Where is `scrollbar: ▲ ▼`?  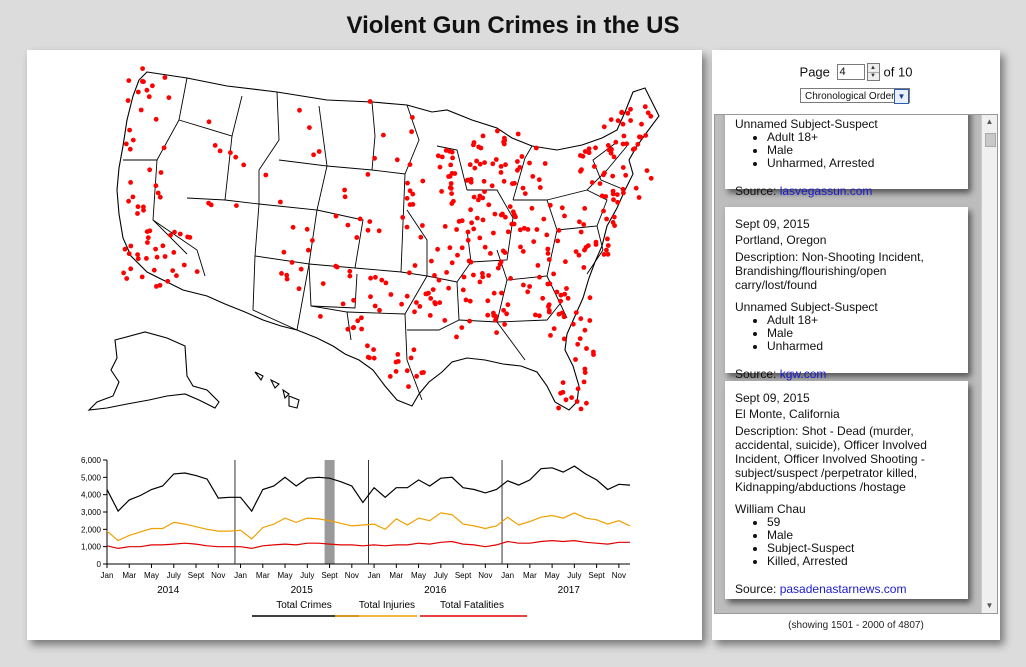
scrollbar: ▲ ▼ is located at coordinates (989, 364).